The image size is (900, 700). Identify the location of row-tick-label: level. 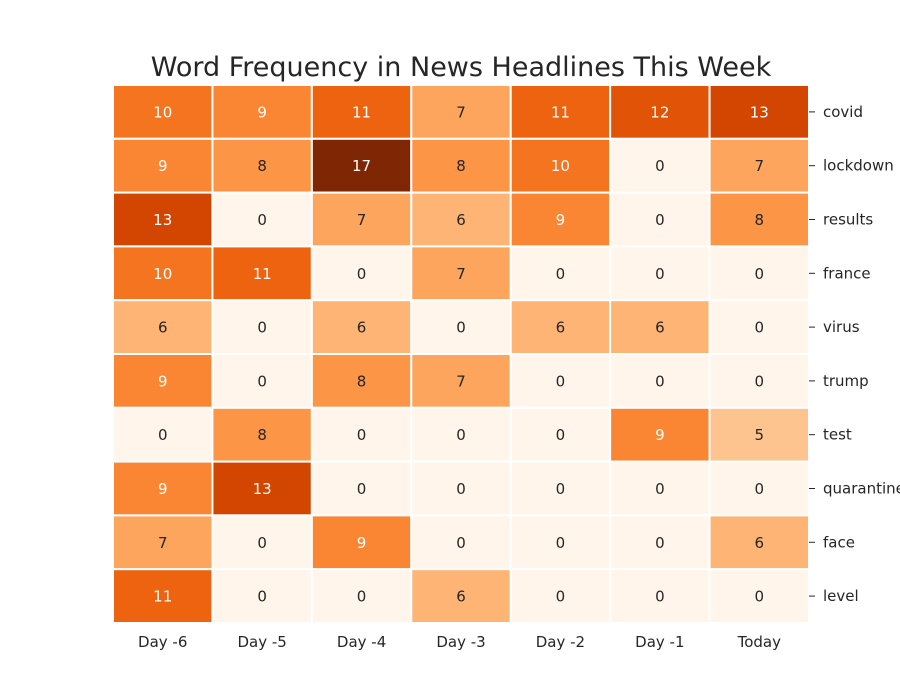
(841, 596).